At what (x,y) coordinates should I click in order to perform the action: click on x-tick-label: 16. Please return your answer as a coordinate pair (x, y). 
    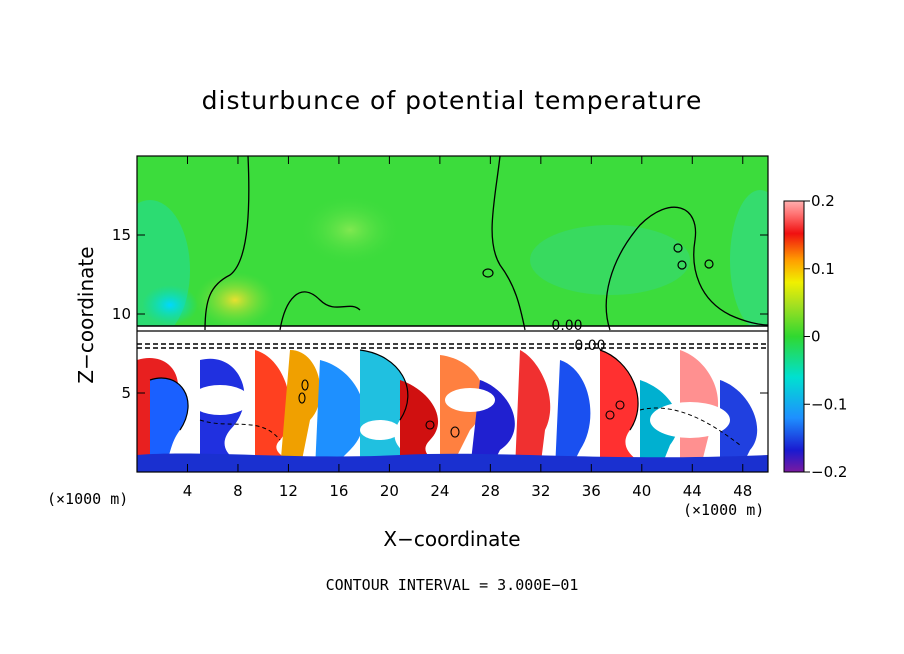
    Looking at the image, I should click on (338, 491).